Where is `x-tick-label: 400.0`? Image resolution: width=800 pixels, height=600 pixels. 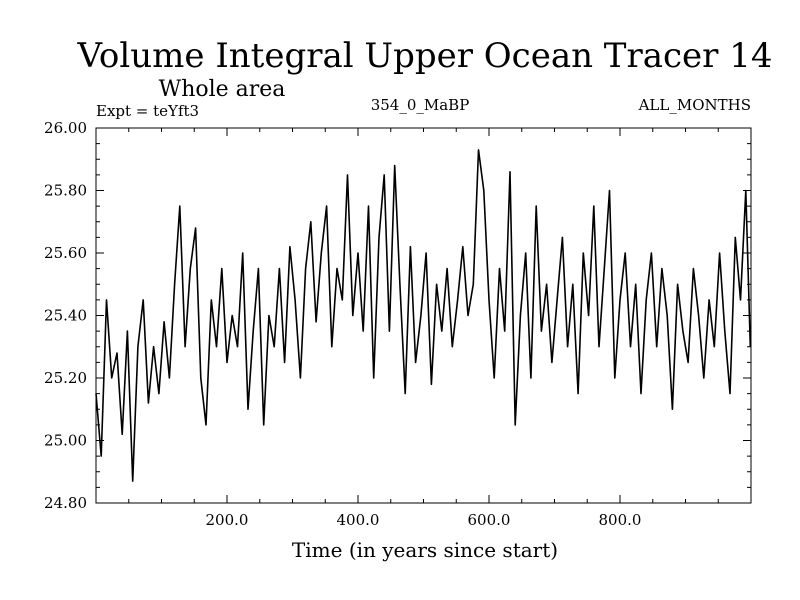
x-tick-label: 400.0 is located at coordinates (358, 520).